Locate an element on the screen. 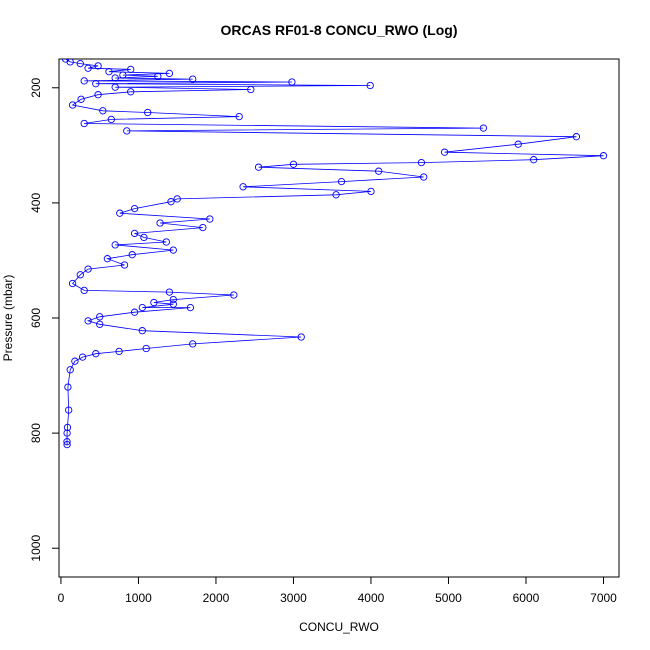 Image resolution: width=650 pixels, height=650 pixels. x-tick-label: 0 is located at coordinates (61, 598).